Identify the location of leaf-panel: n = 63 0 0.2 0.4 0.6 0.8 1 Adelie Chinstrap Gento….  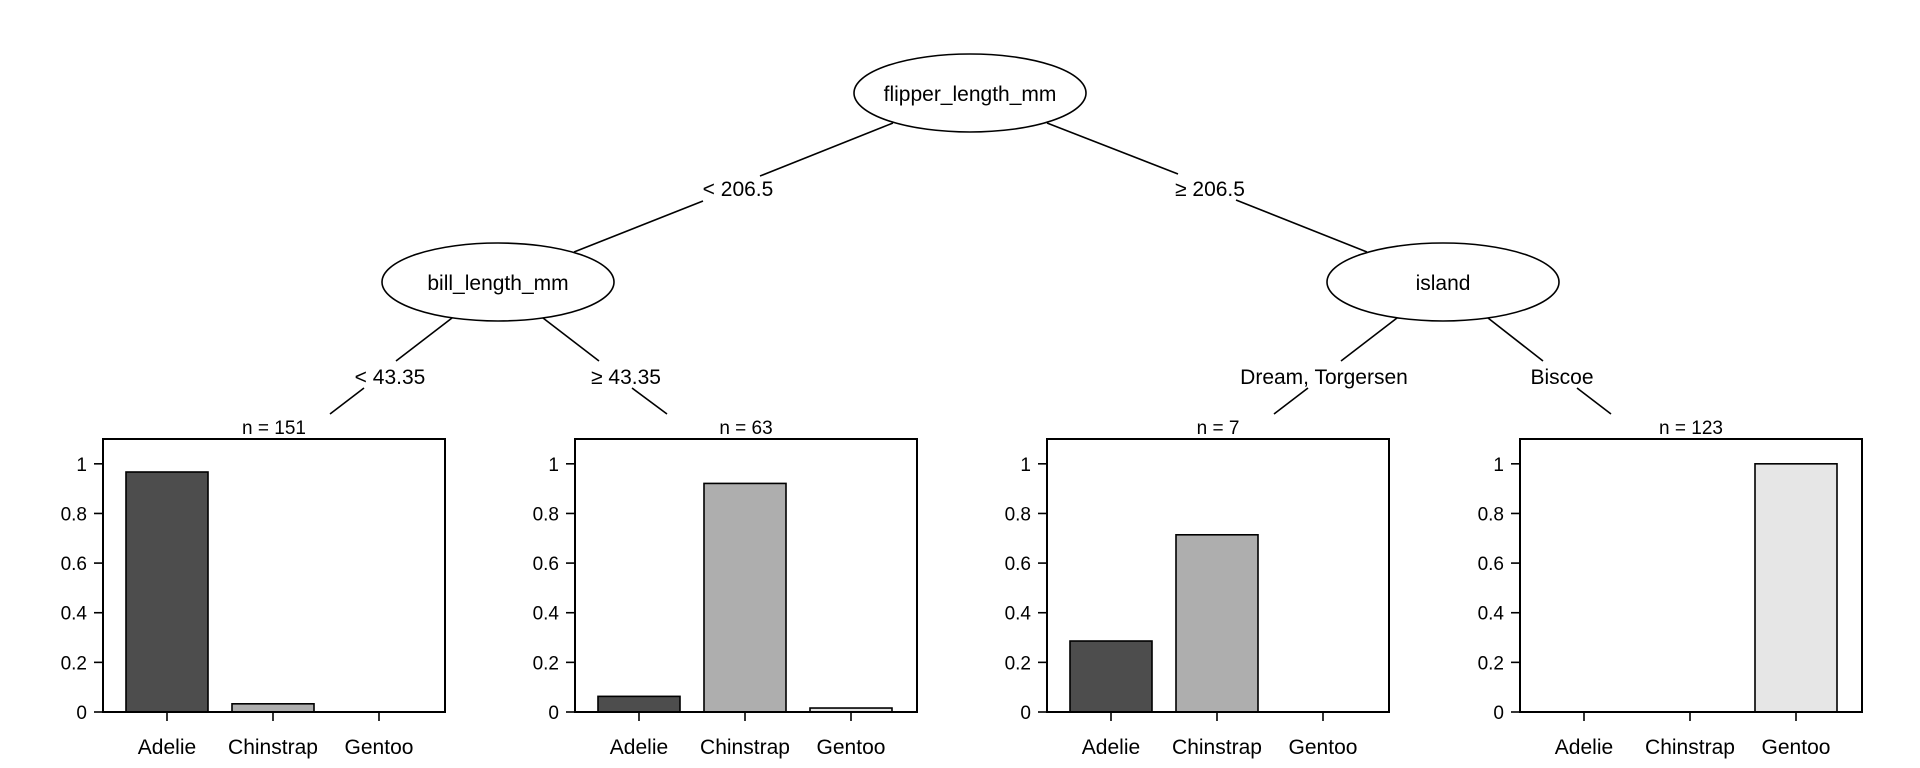
(725, 588).